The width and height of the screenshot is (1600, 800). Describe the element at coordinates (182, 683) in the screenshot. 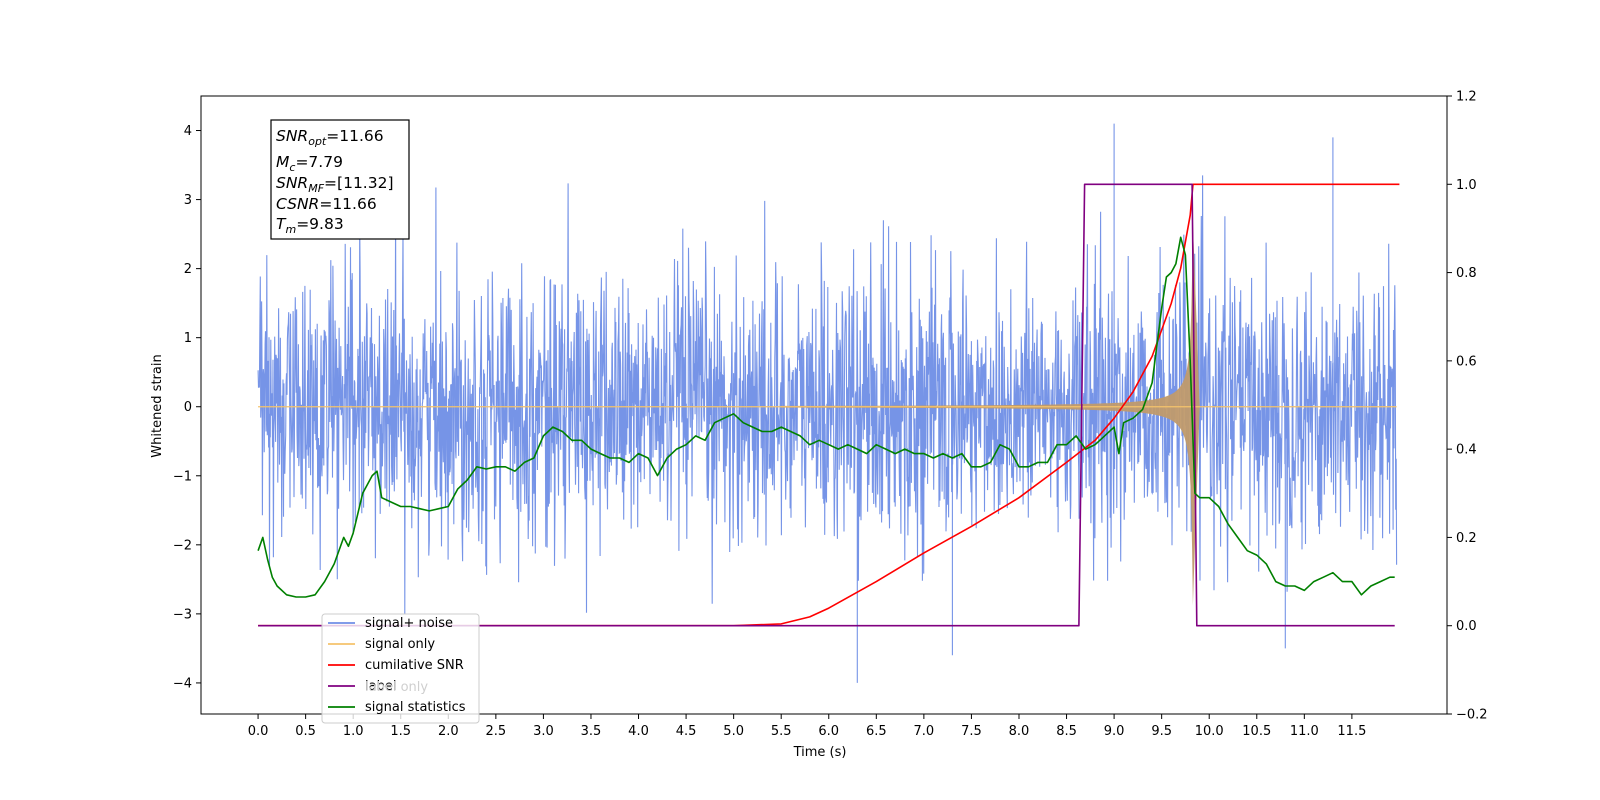

I see `y-tick-label: −4` at that location.